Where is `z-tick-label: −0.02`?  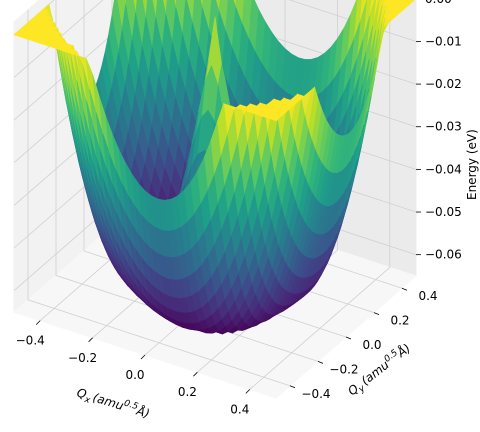
z-tick-label: −0.02 is located at coordinates (443, 84).